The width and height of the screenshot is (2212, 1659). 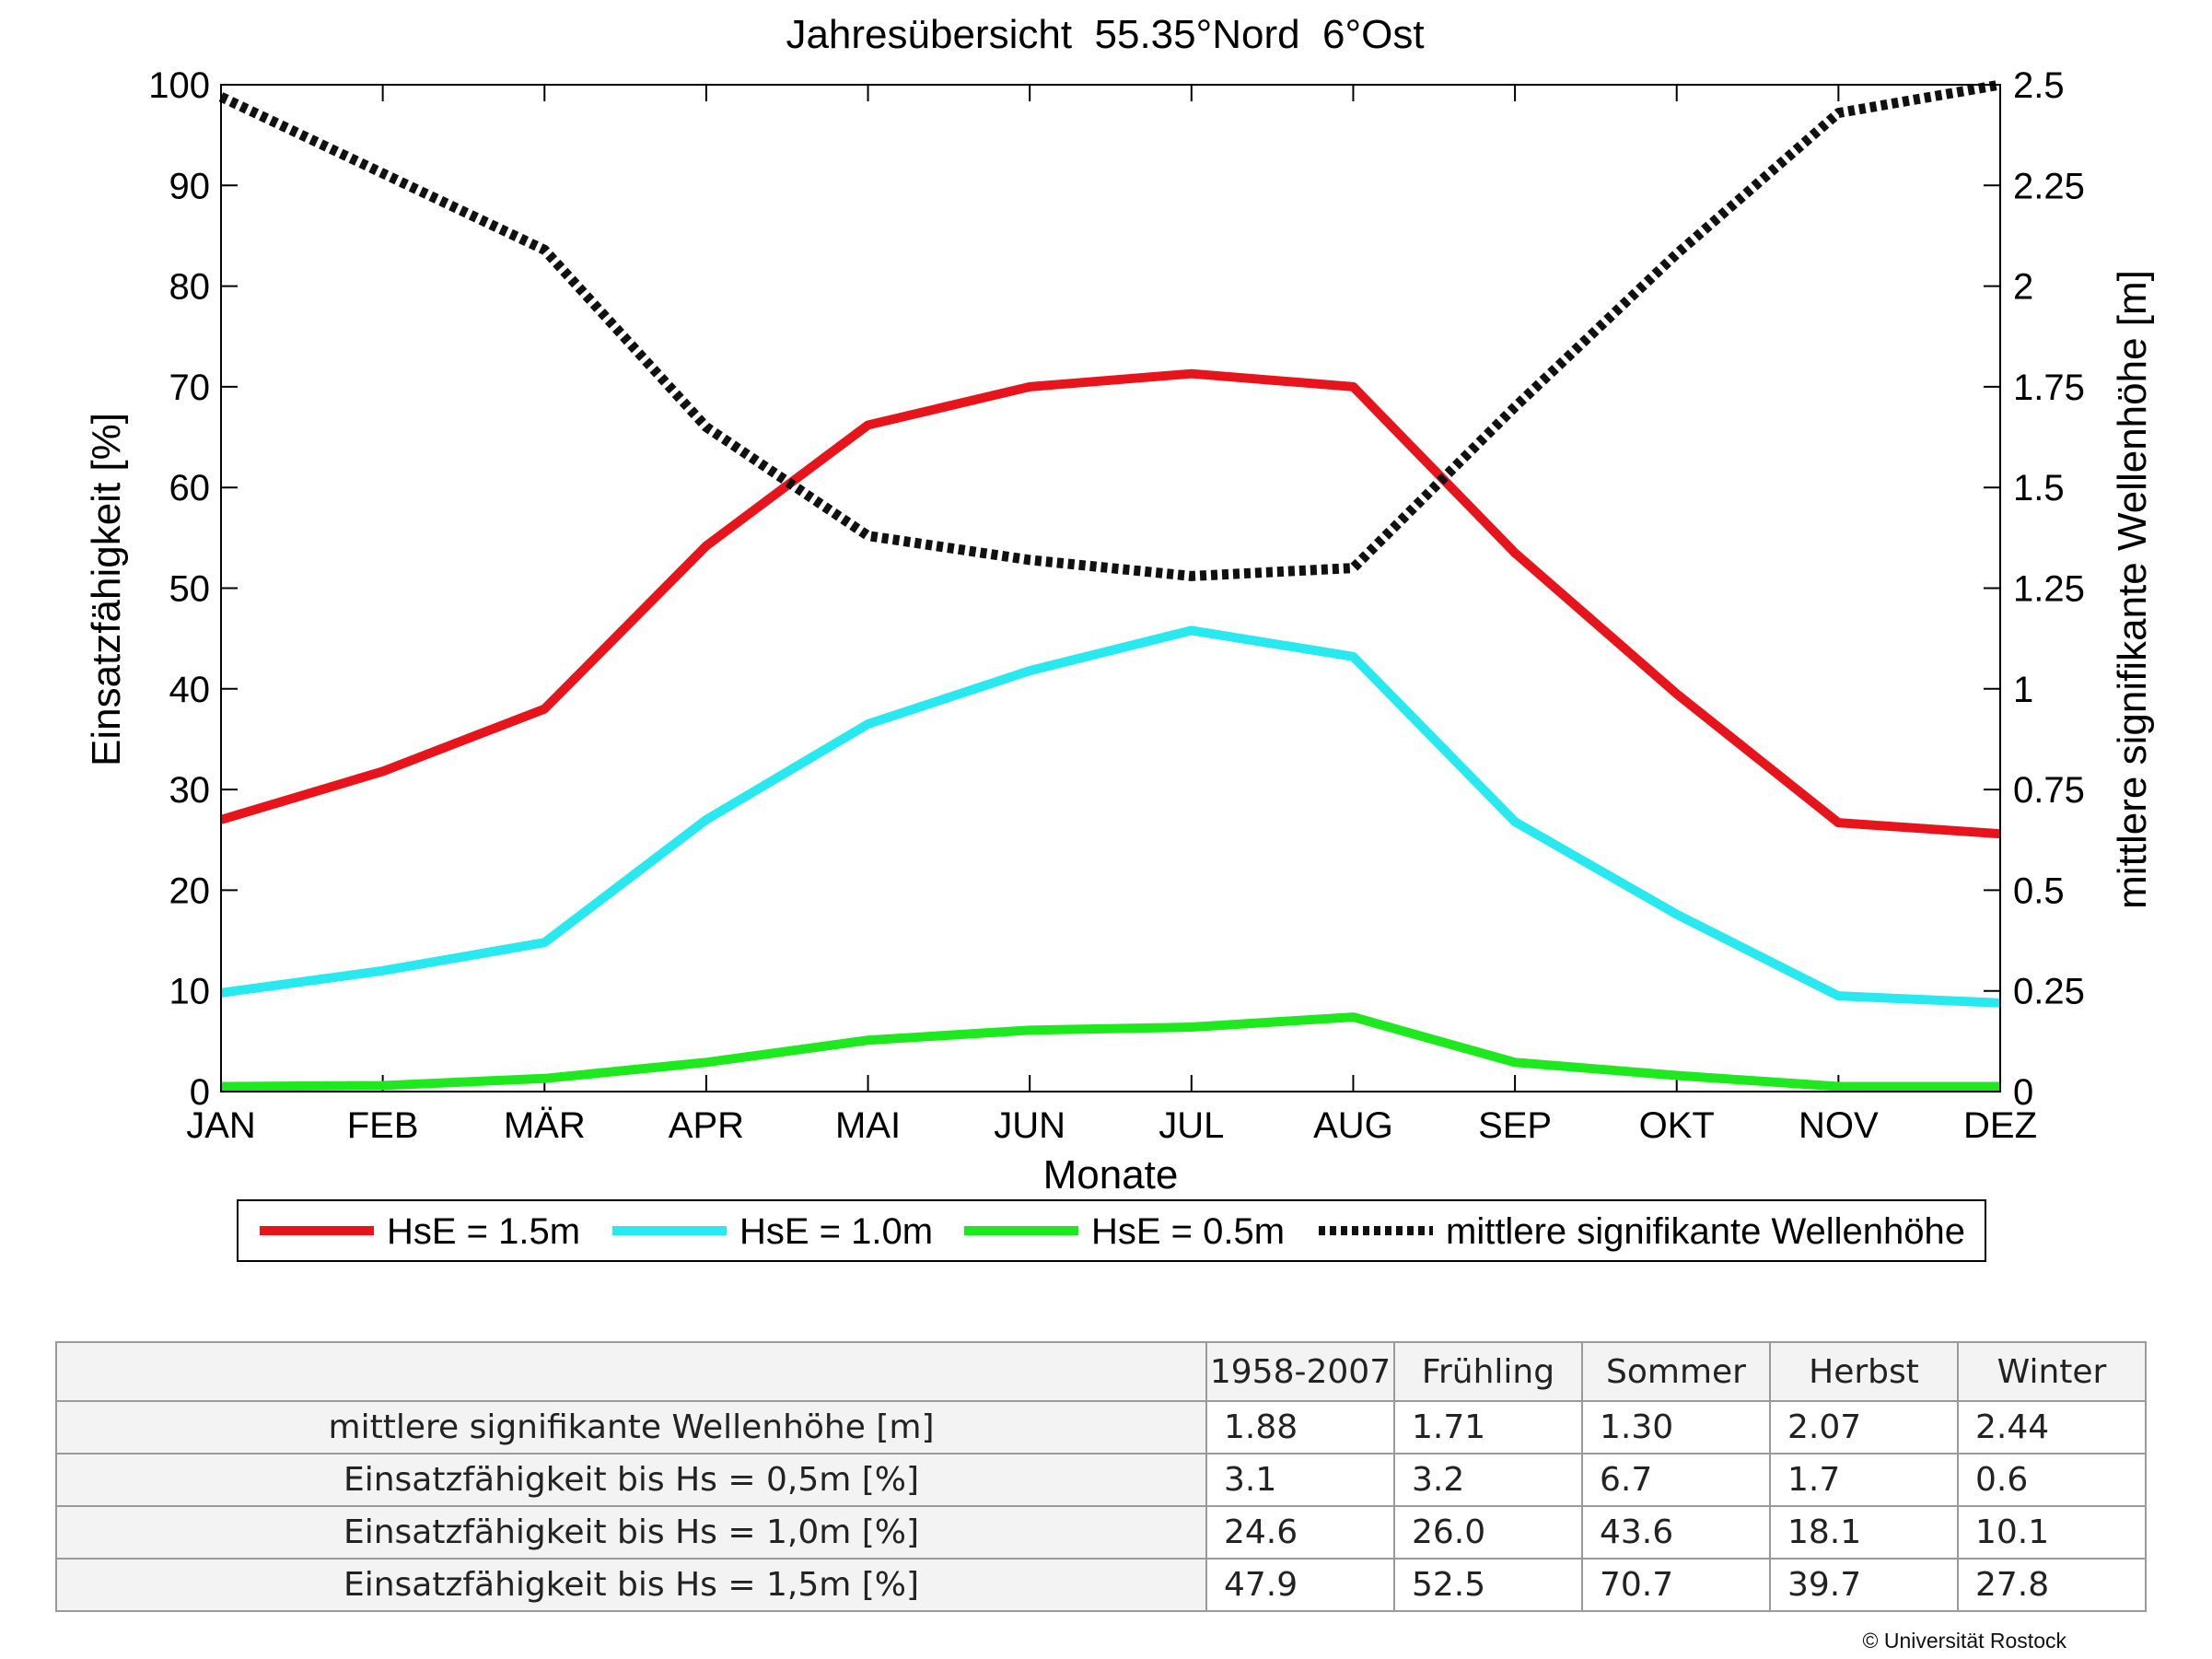 What do you see at coordinates (706, 1125) in the screenshot?
I see `x-tick-label: APR` at bounding box center [706, 1125].